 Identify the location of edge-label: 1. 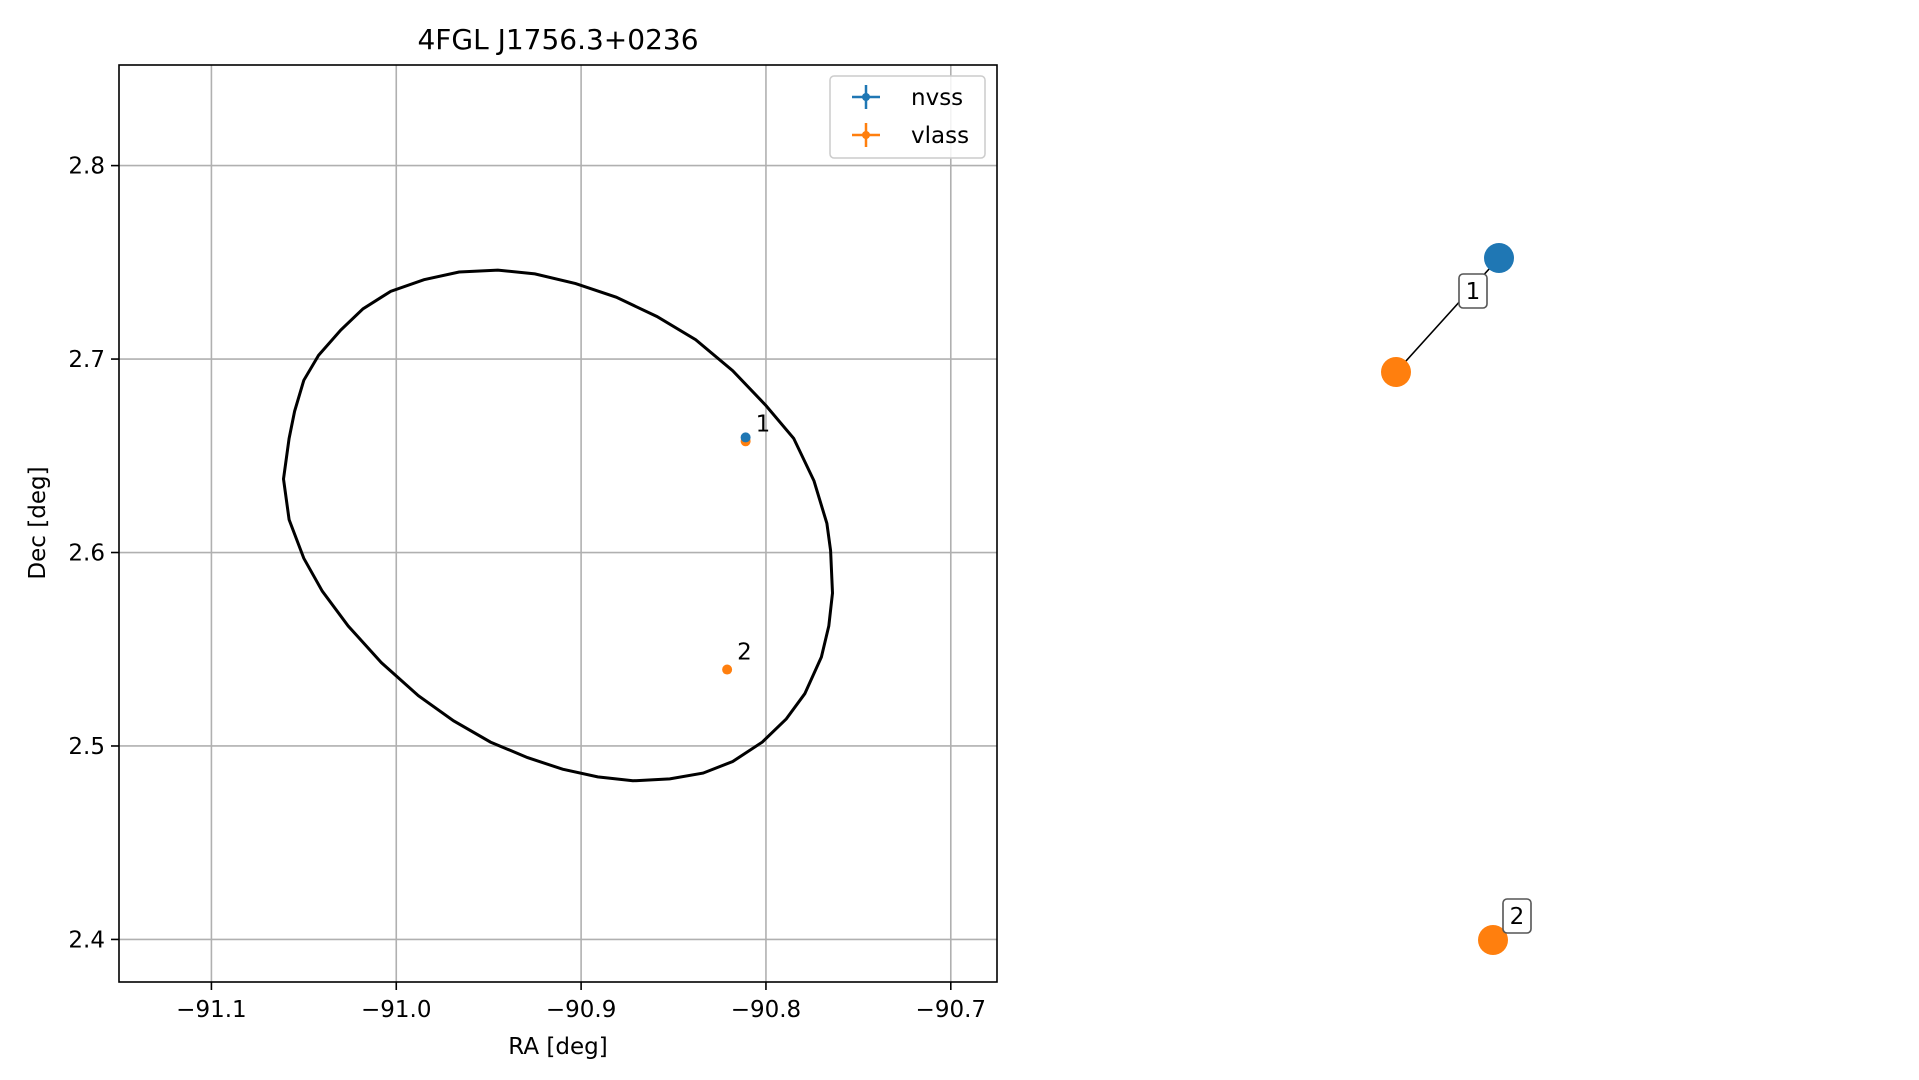
(1473, 292).